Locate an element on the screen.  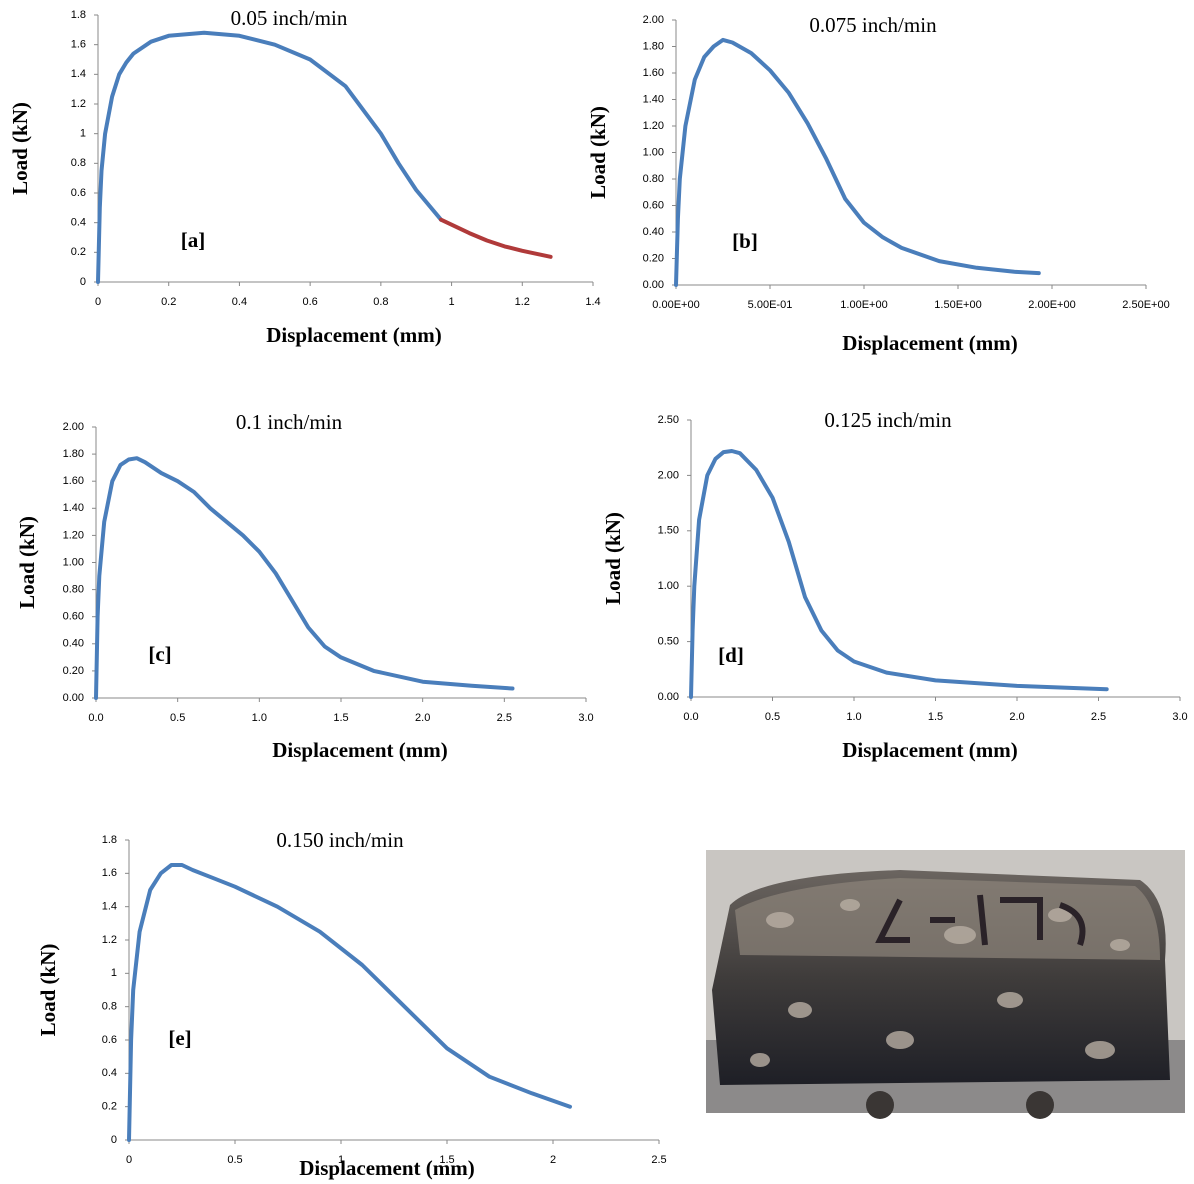
panel-label: [c] is located at coordinates (159, 654).